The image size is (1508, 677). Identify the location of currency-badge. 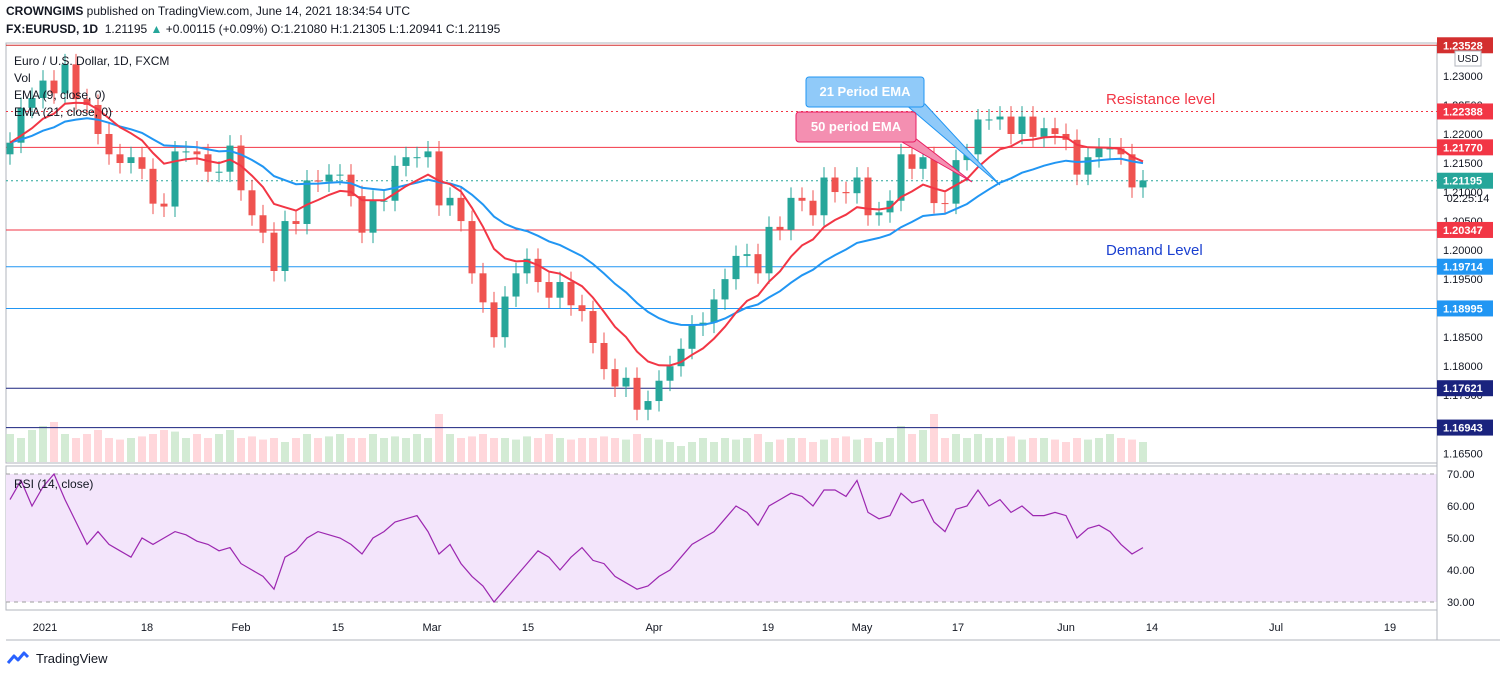
(1468, 58).